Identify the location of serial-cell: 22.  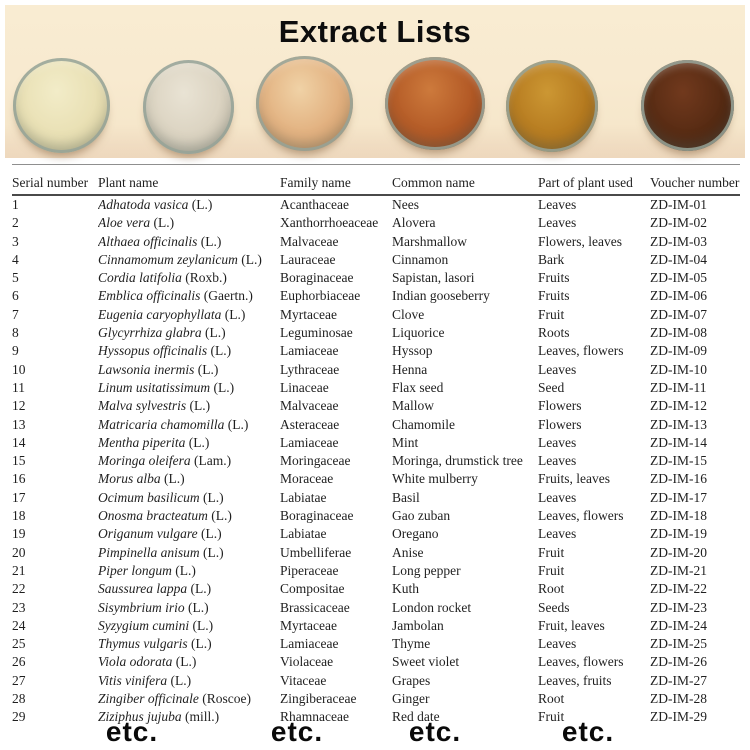
(19, 589).